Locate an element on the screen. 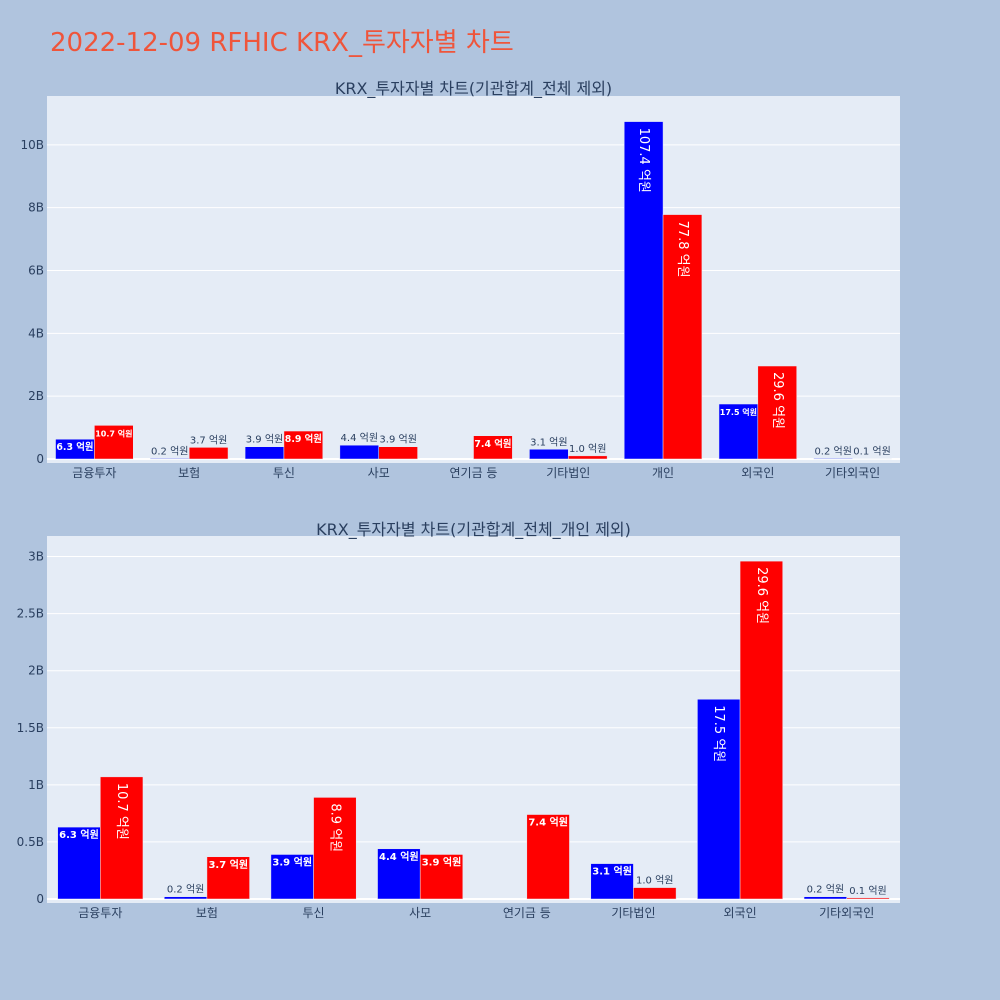 This screenshot has height=1000, width=1000. y-tick-label: 8B is located at coordinates (36, 208).